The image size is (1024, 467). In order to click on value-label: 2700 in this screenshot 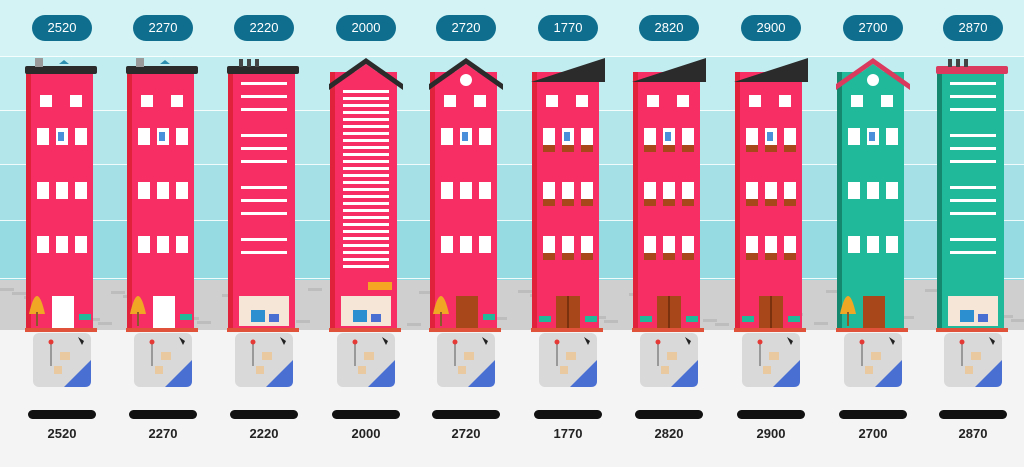, I will do `click(873, 433)`.